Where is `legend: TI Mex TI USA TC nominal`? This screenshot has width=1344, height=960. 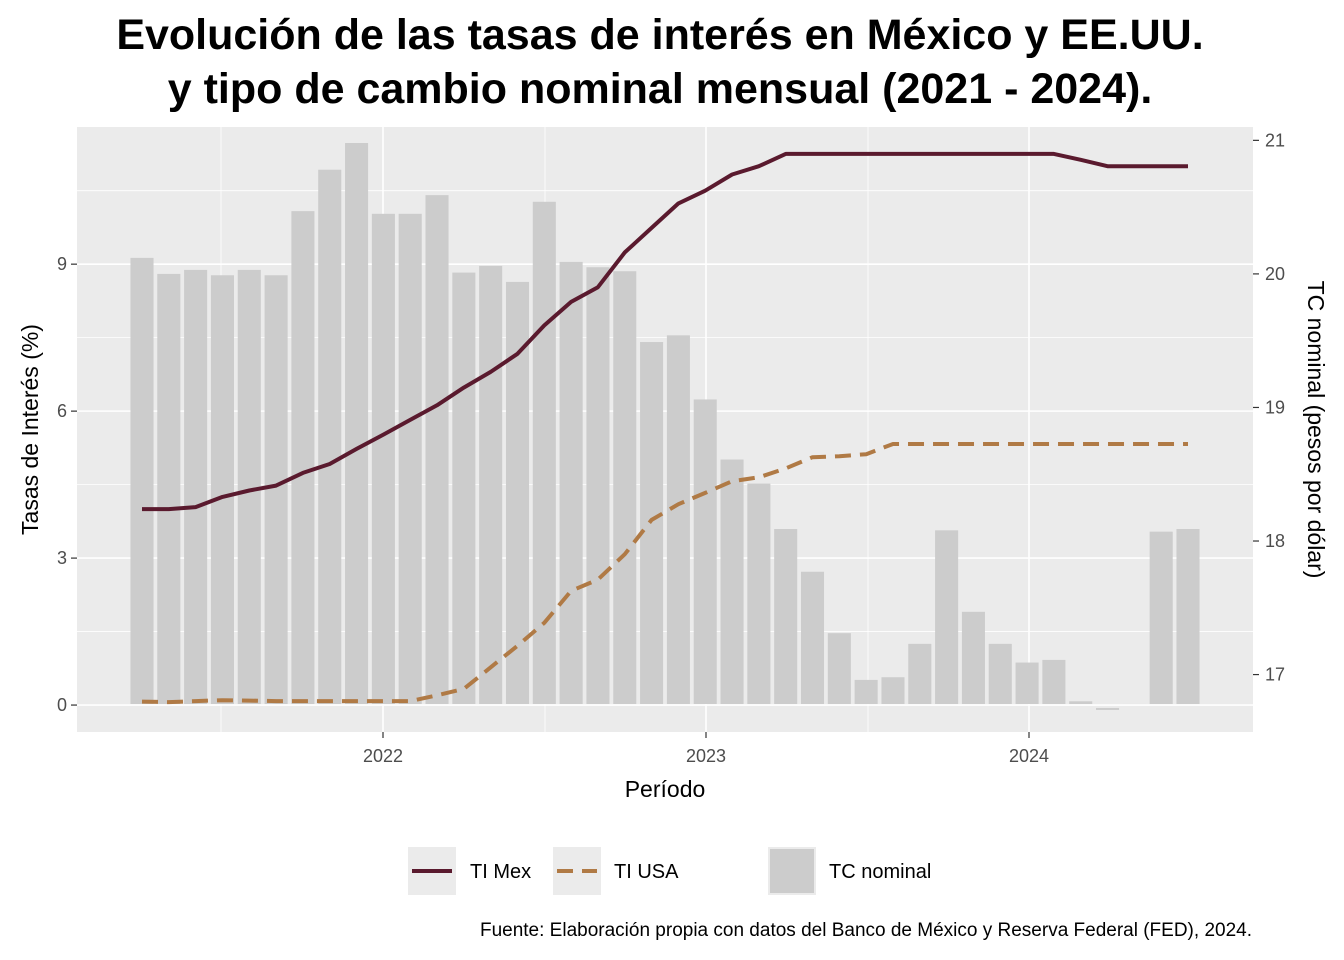
legend: TI Mex TI USA TC nominal is located at coordinates (669, 871).